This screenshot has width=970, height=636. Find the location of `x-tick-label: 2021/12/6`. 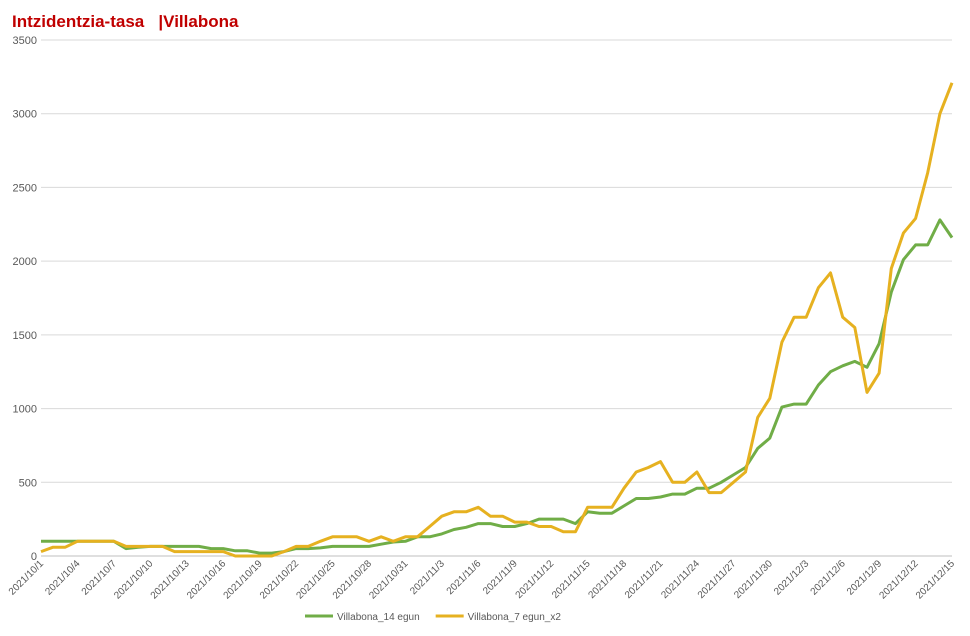

x-tick-label: 2021/12/6 is located at coordinates (829, 578).